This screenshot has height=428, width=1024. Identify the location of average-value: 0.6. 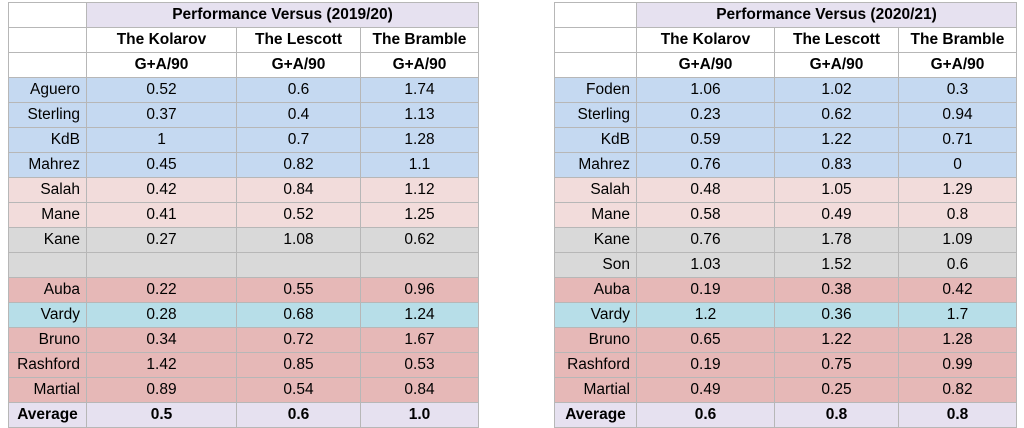
(705, 415).